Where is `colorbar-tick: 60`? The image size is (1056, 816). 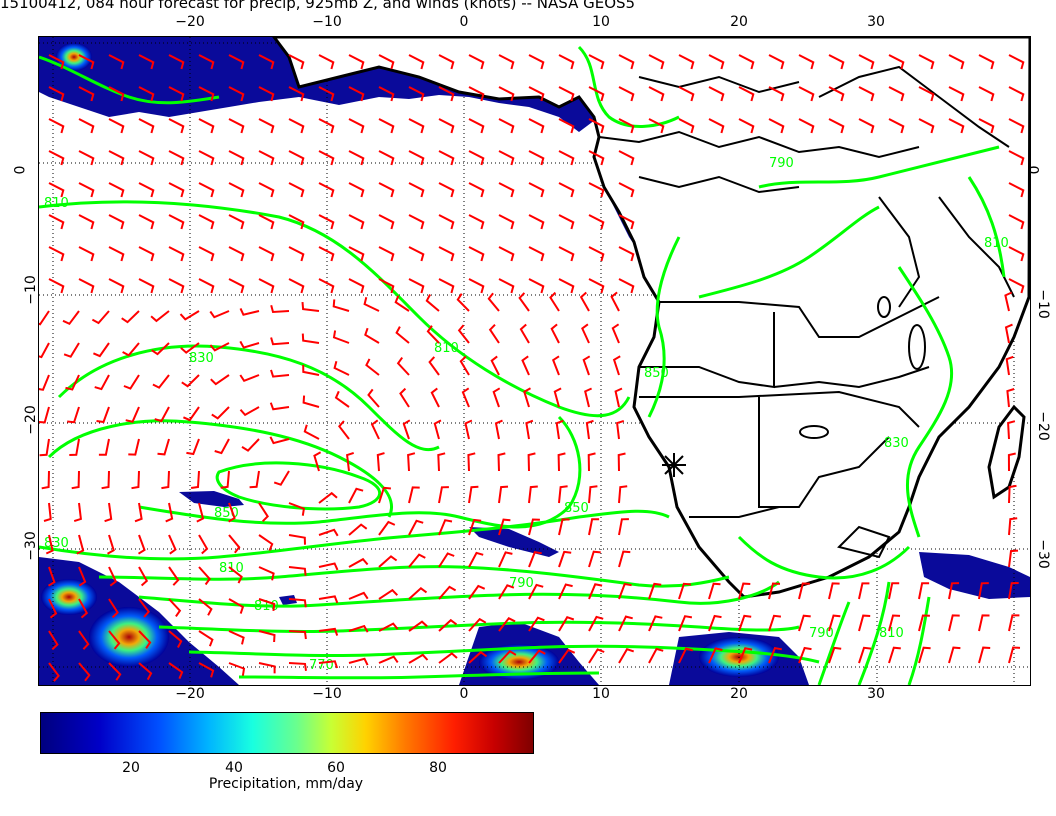
colorbar-tick: 60 is located at coordinates (336, 768).